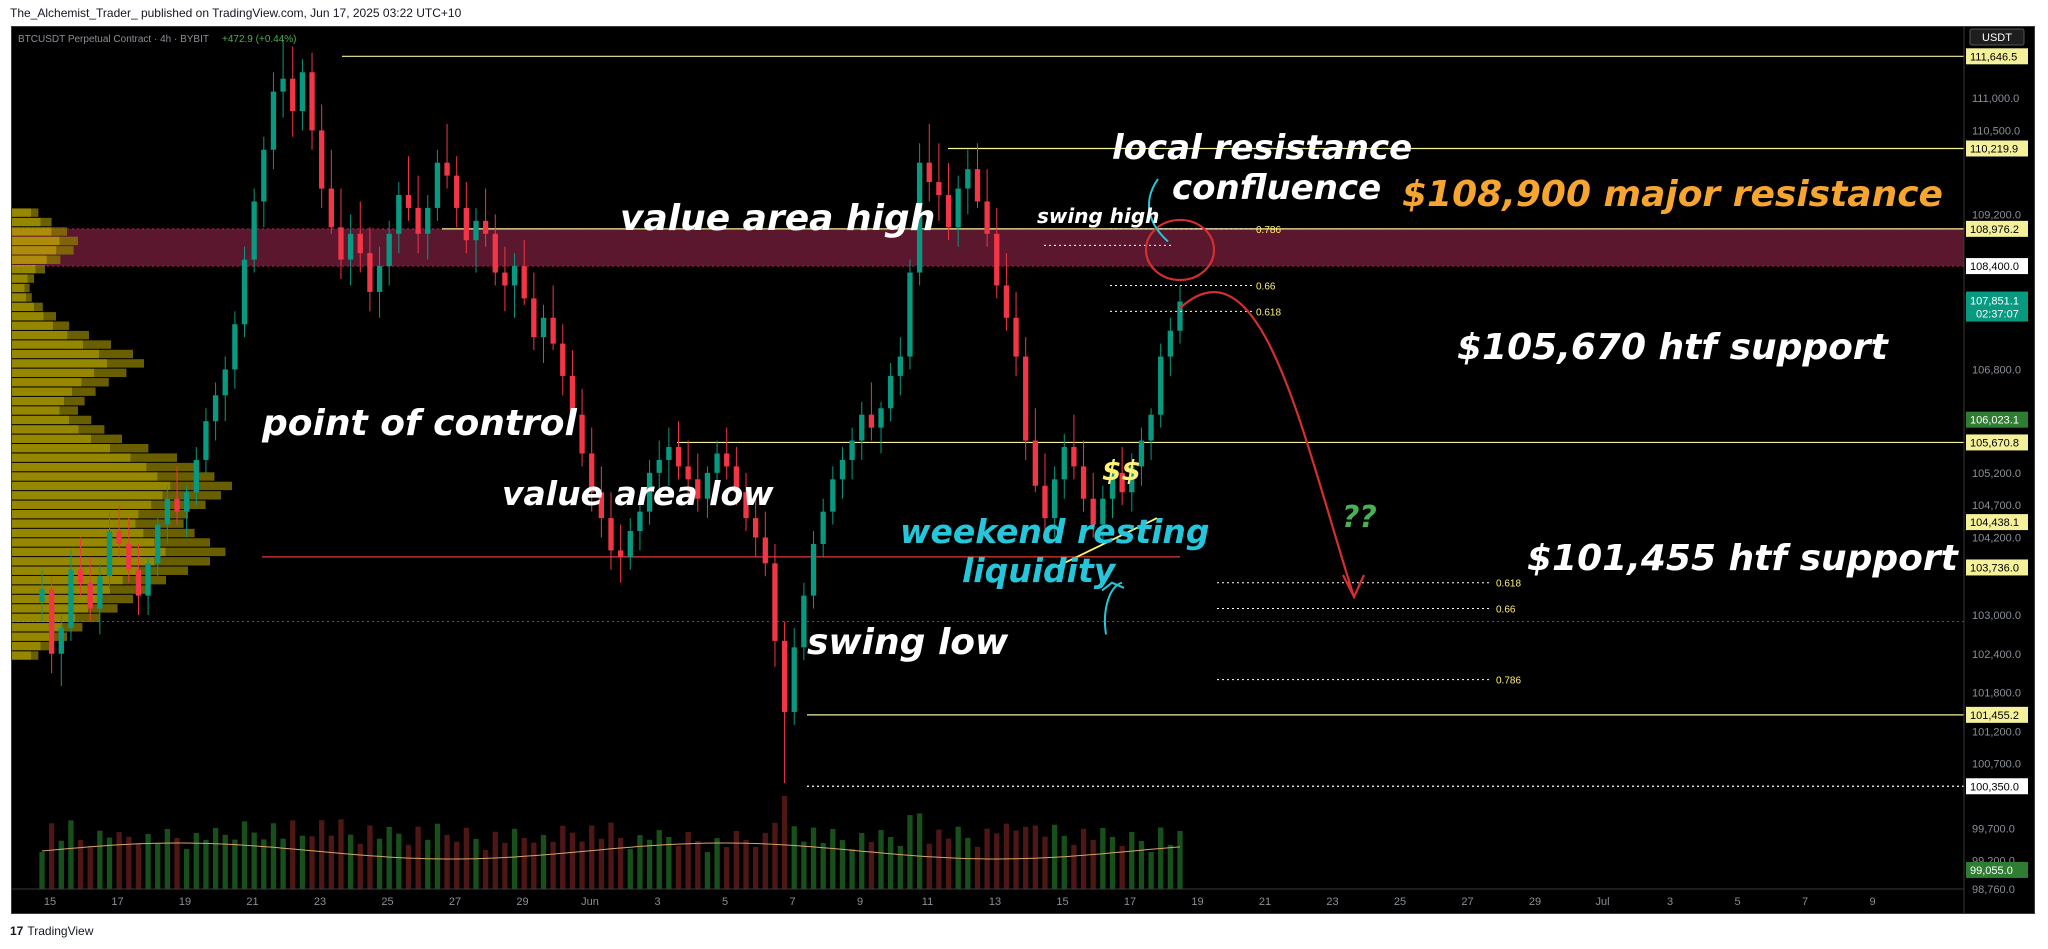 This screenshot has height=949, width=2048. Describe the element at coordinates (387, 902) in the screenshot. I see `time-tick: 25` at that location.